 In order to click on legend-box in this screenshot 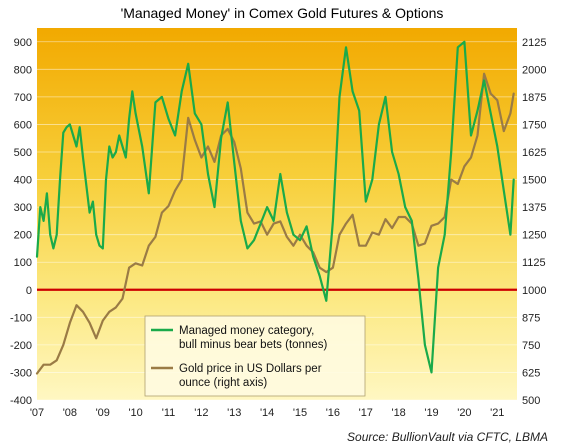, I will do `click(255, 356)`.